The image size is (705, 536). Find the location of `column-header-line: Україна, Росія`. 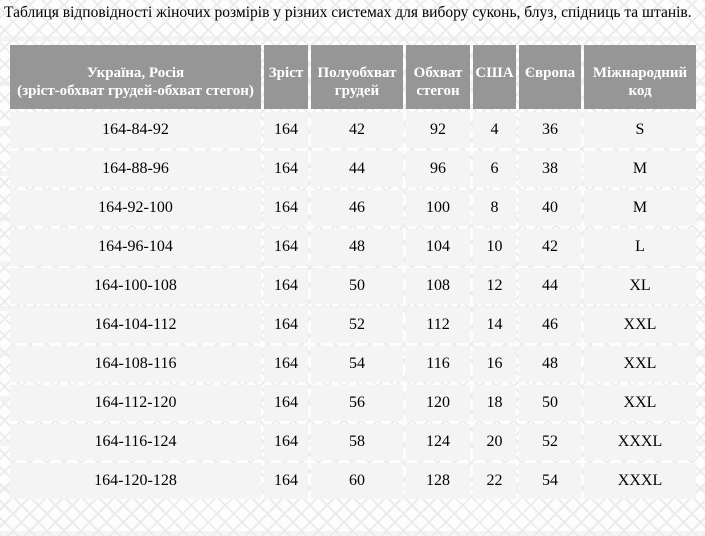

column-header-line: Україна, Росія is located at coordinates (135, 73).